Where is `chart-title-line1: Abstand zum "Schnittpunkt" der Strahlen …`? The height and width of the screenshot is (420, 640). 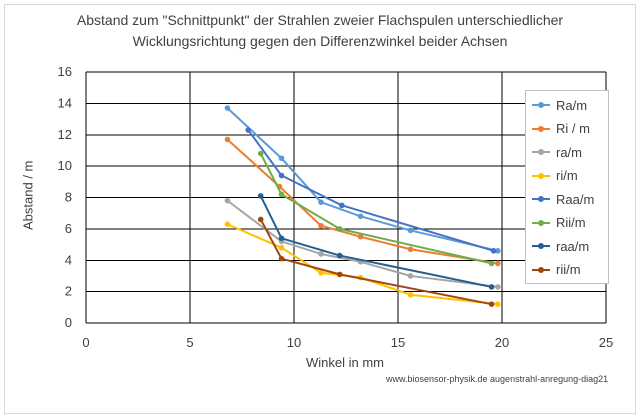
chart-title-line1: Abstand zum "Schnittpunkt" der Strahlen … is located at coordinates (320, 20).